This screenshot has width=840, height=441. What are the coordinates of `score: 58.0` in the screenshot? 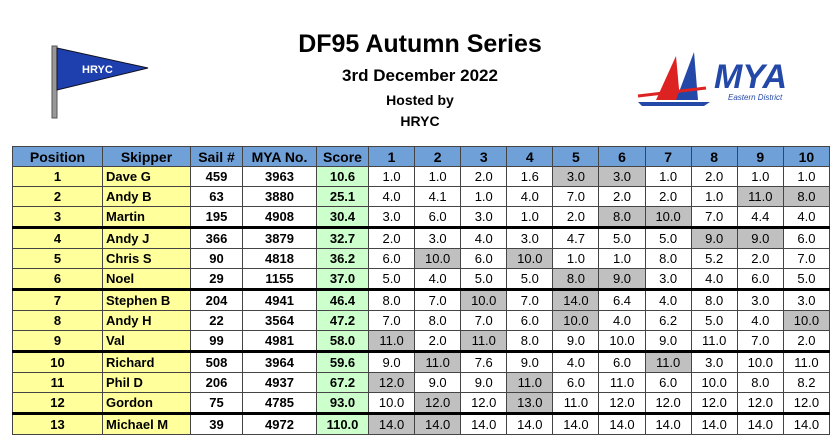 It's located at (342, 341).